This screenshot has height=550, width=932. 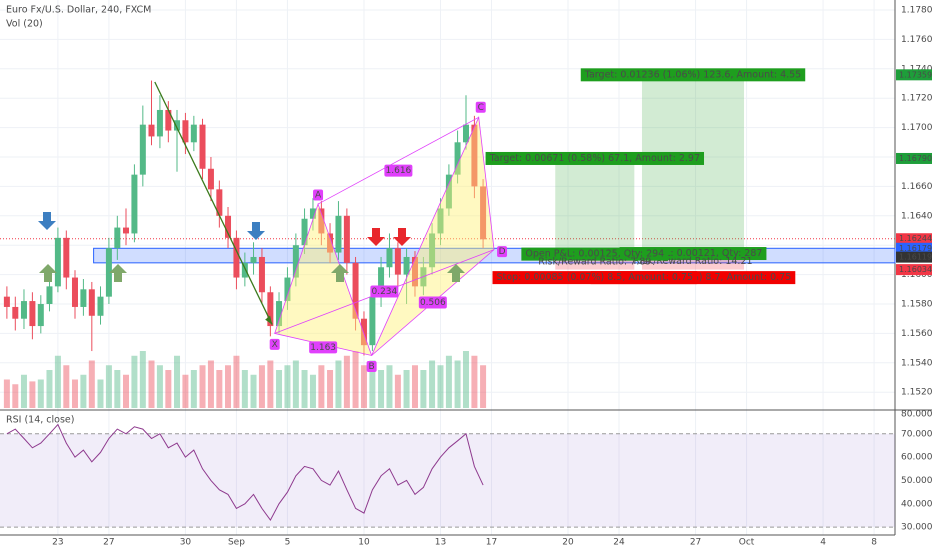 I want to click on x-tick-label: Oct, so click(x=747, y=543).